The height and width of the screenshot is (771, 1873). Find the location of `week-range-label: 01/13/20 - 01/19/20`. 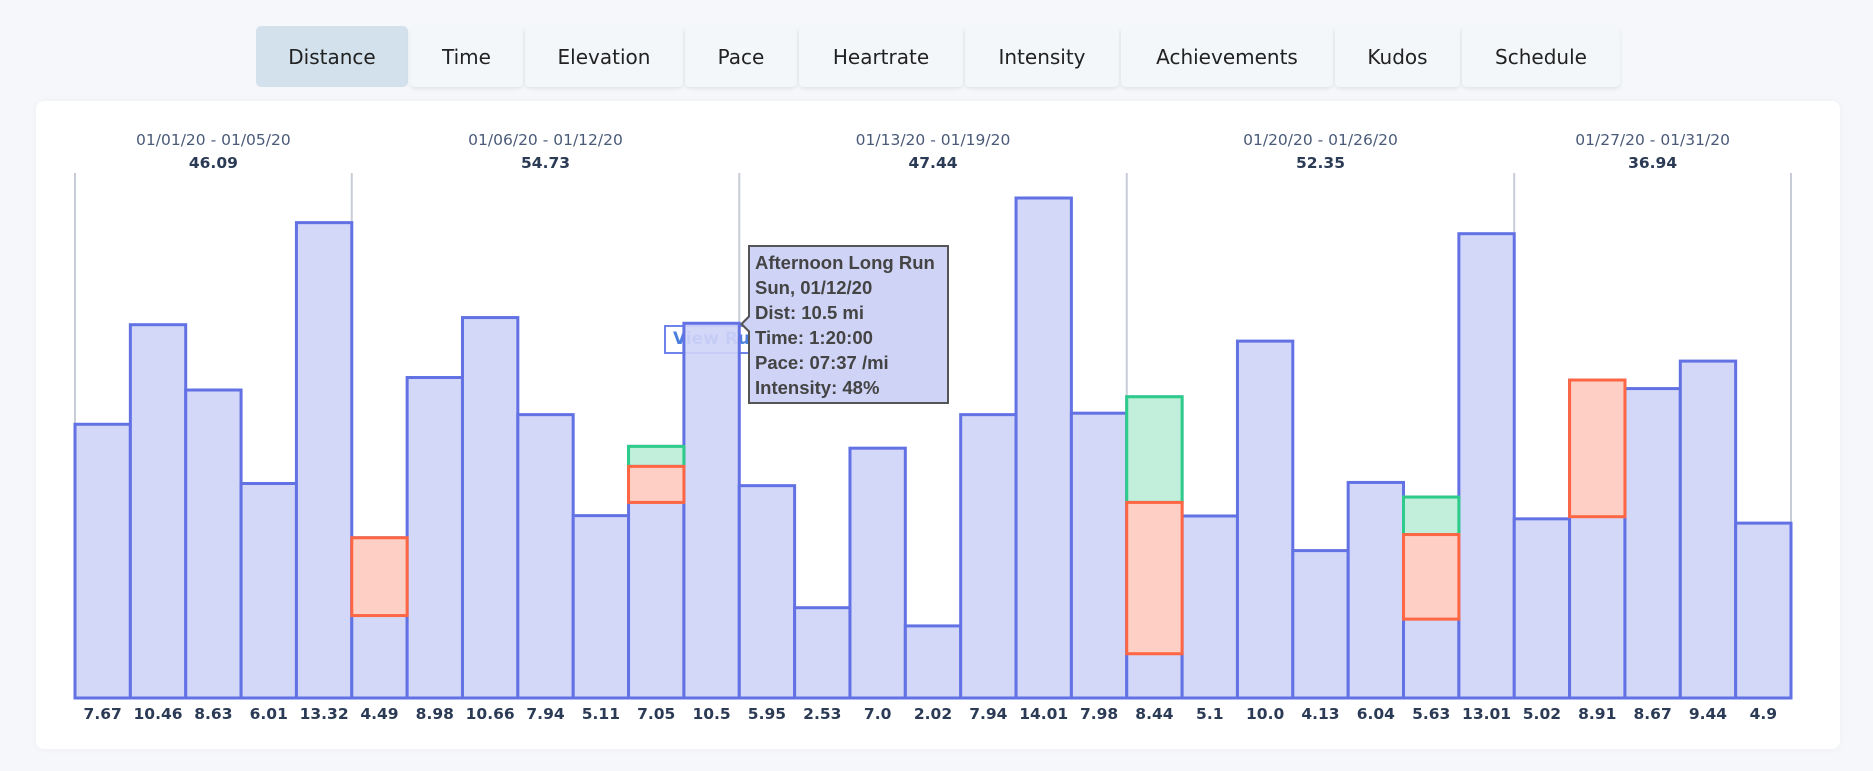

week-range-label: 01/13/20 - 01/19/20 is located at coordinates (933, 140).